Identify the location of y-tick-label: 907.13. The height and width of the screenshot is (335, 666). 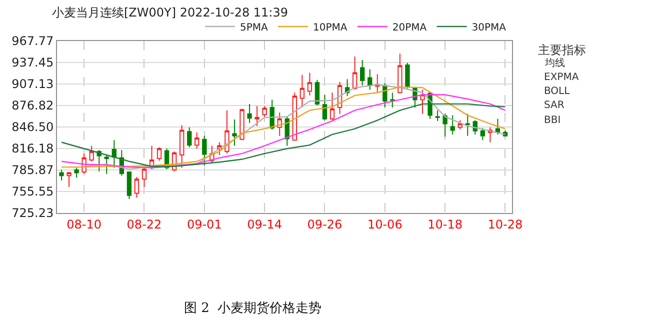
(33, 84).